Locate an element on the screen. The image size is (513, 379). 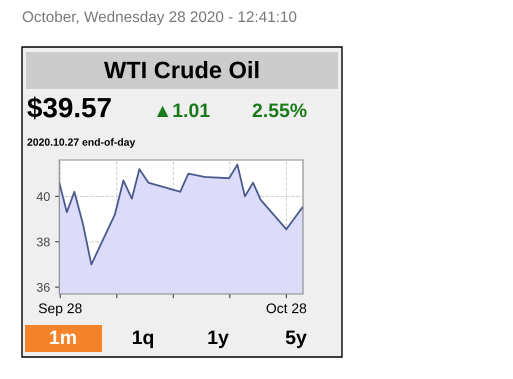
y-tick-label: 36 is located at coordinates (43, 287).